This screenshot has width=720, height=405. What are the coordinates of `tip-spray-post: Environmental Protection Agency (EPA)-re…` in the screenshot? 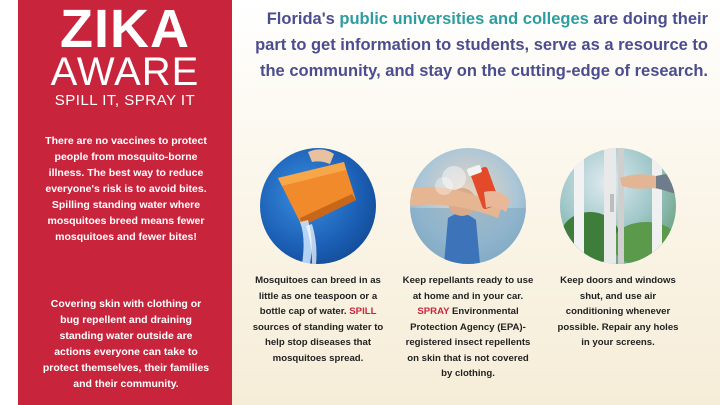 It's located at (468, 342).